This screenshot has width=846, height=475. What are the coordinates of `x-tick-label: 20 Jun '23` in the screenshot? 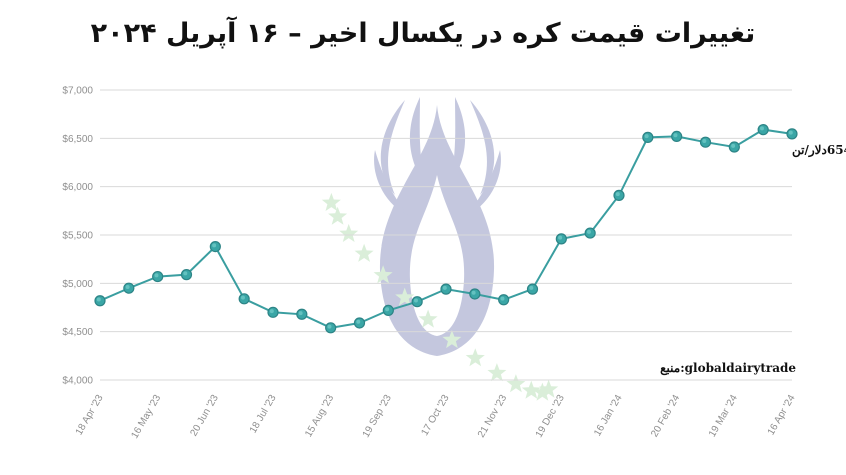 It's located at (204, 416).